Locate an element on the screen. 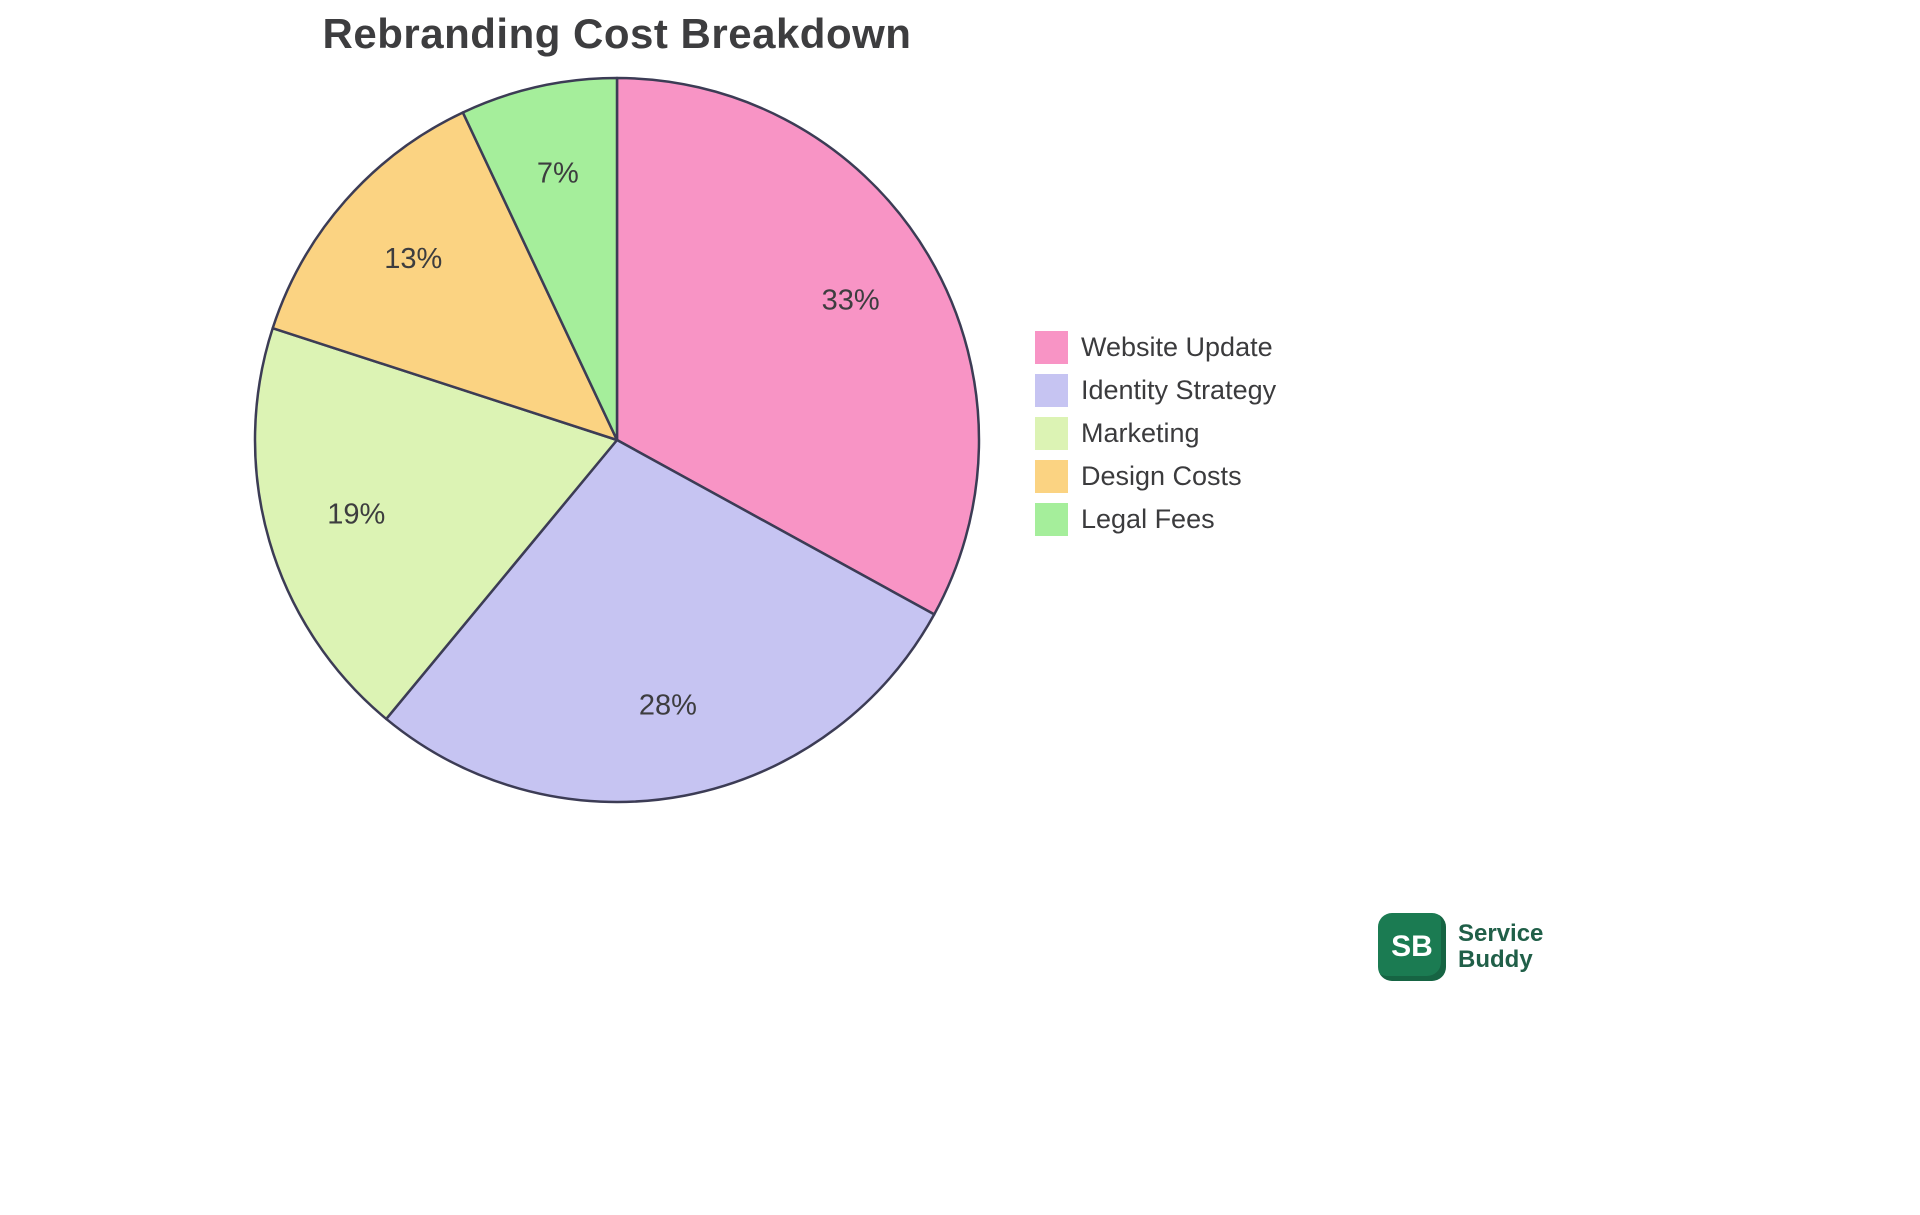  legend-label: Marketing is located at coordinates (1140, 433).